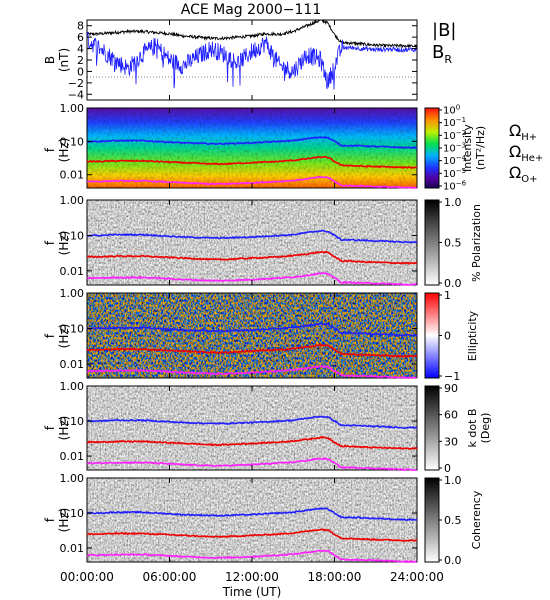  I want to click on intensity-ytick-label: 0.10, so click(72, 141).